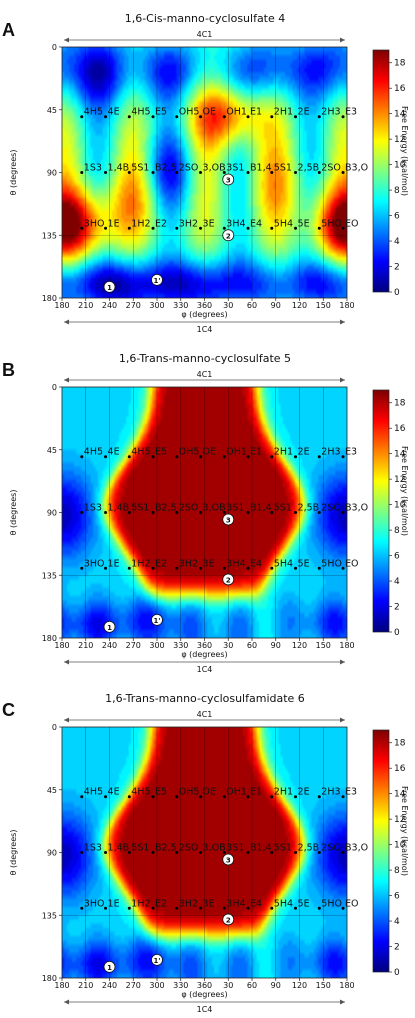 This screenshot has height=1018, width=415. Describe the element at coordinates (400, 166) in the screenshot. I see `colorbar-tick-label: 10` at that location.